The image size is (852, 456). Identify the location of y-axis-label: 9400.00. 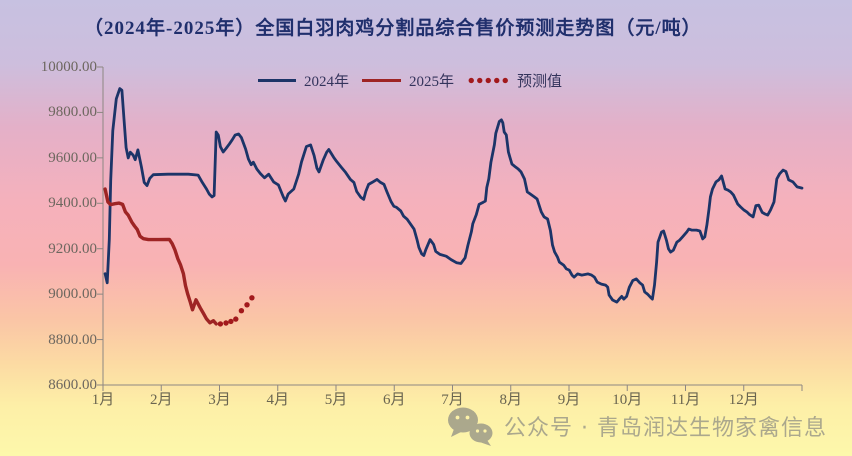
(72, 203).